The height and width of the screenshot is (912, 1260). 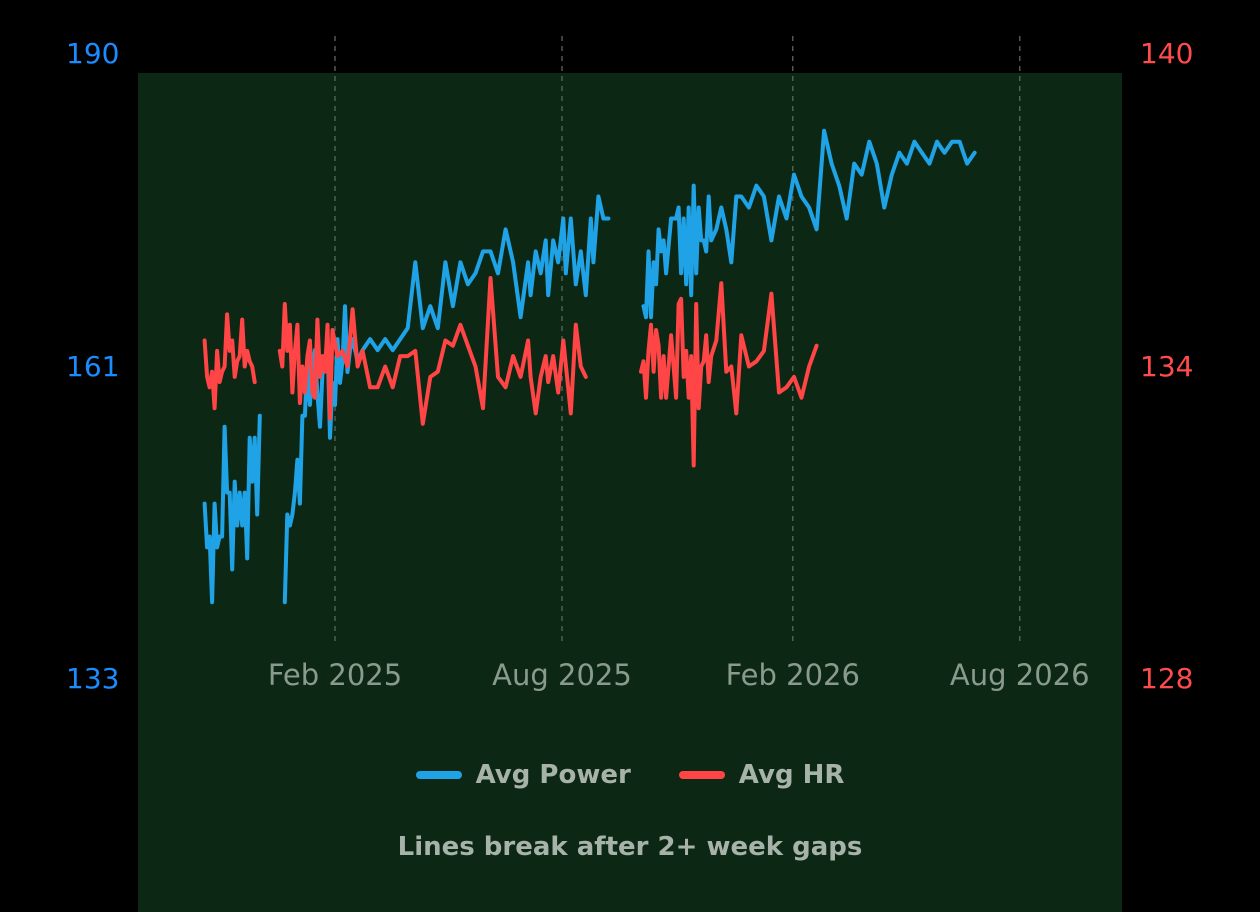 I want to click on x-tick-label: Aug 2026, so click(x=1020, y=675).